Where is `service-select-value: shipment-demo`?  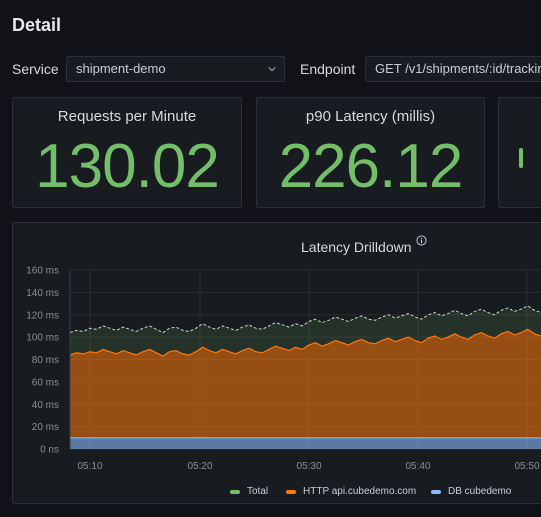 service-select-value: shipment-demo is located at coordinates (121, 68).